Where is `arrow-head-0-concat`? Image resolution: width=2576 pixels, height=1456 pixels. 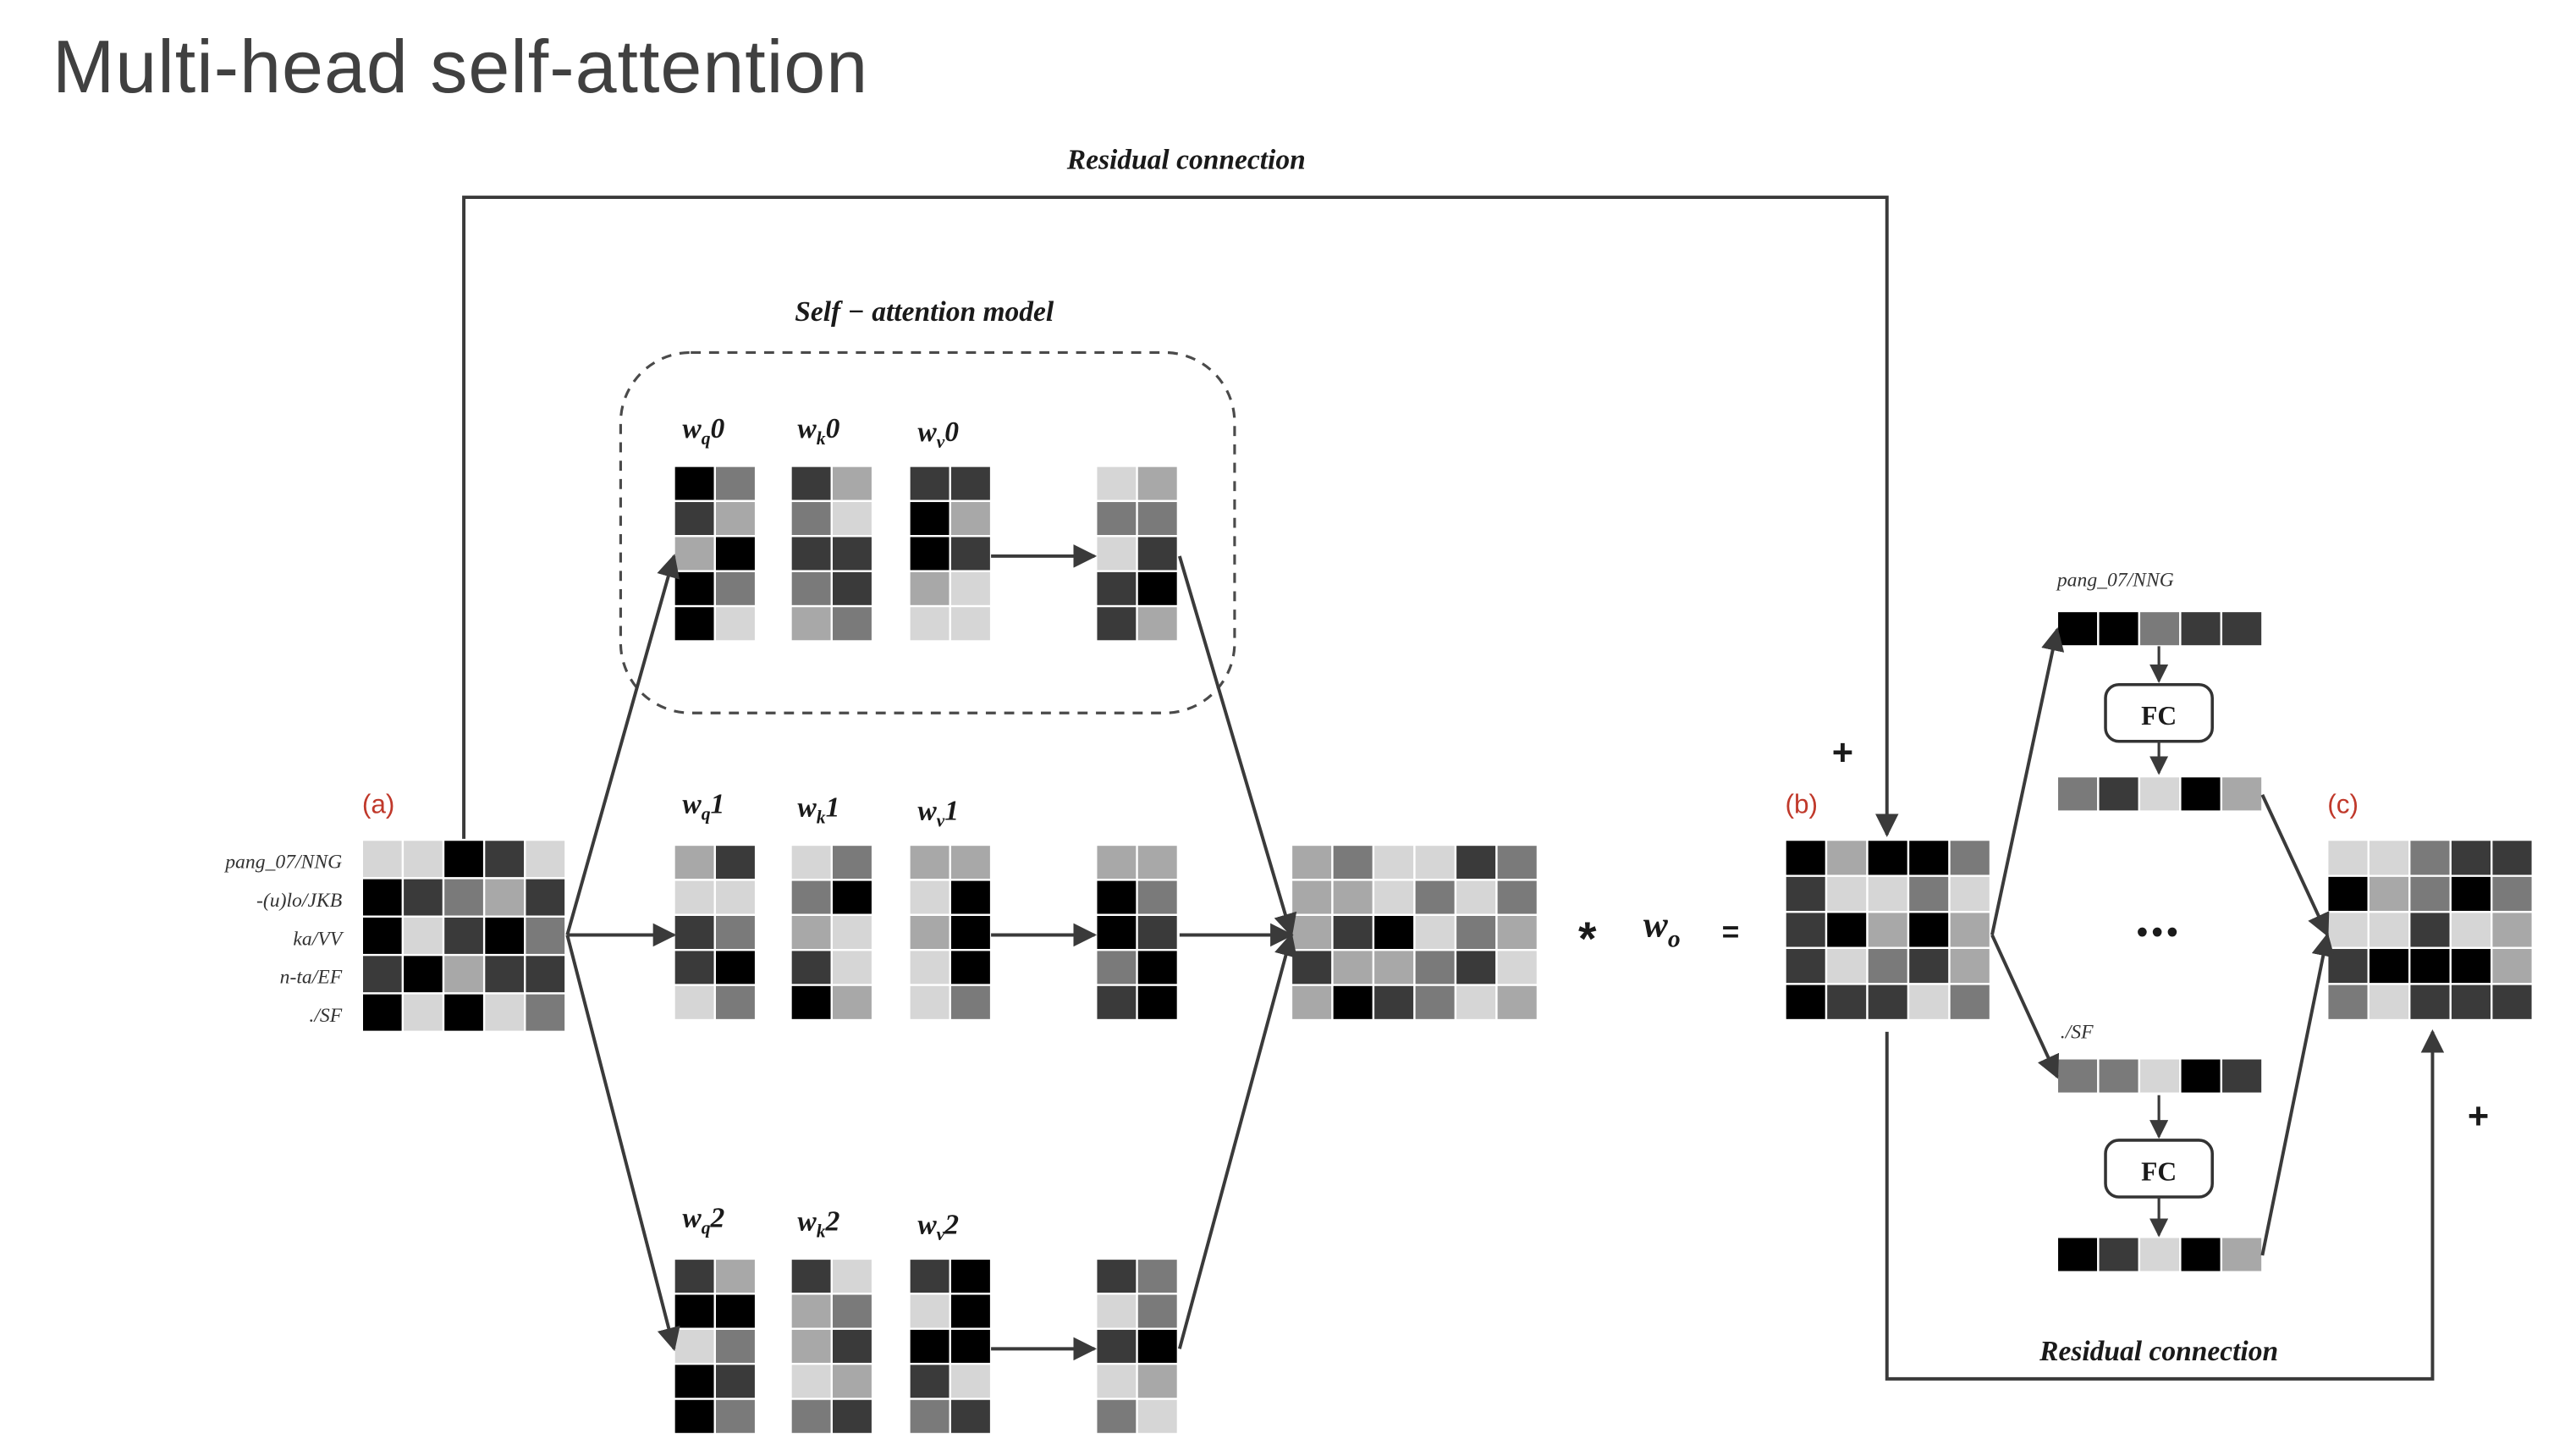
arrow-head-0-concat is located at coordinates (1237, 747).